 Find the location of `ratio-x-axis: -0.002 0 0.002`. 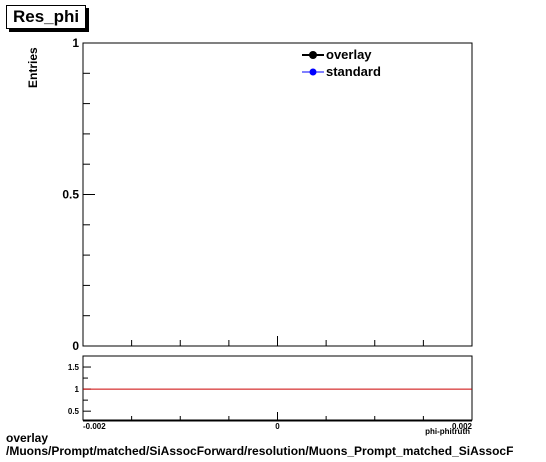

ratio-x-axis: -0.002 0 0.002 is located at coordinates (277, 421).